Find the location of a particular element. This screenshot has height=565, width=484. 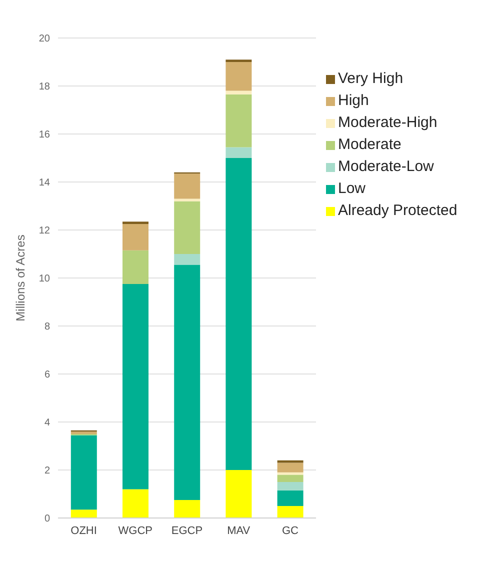

legend-label: Very High is located at coordinates (371, 79).